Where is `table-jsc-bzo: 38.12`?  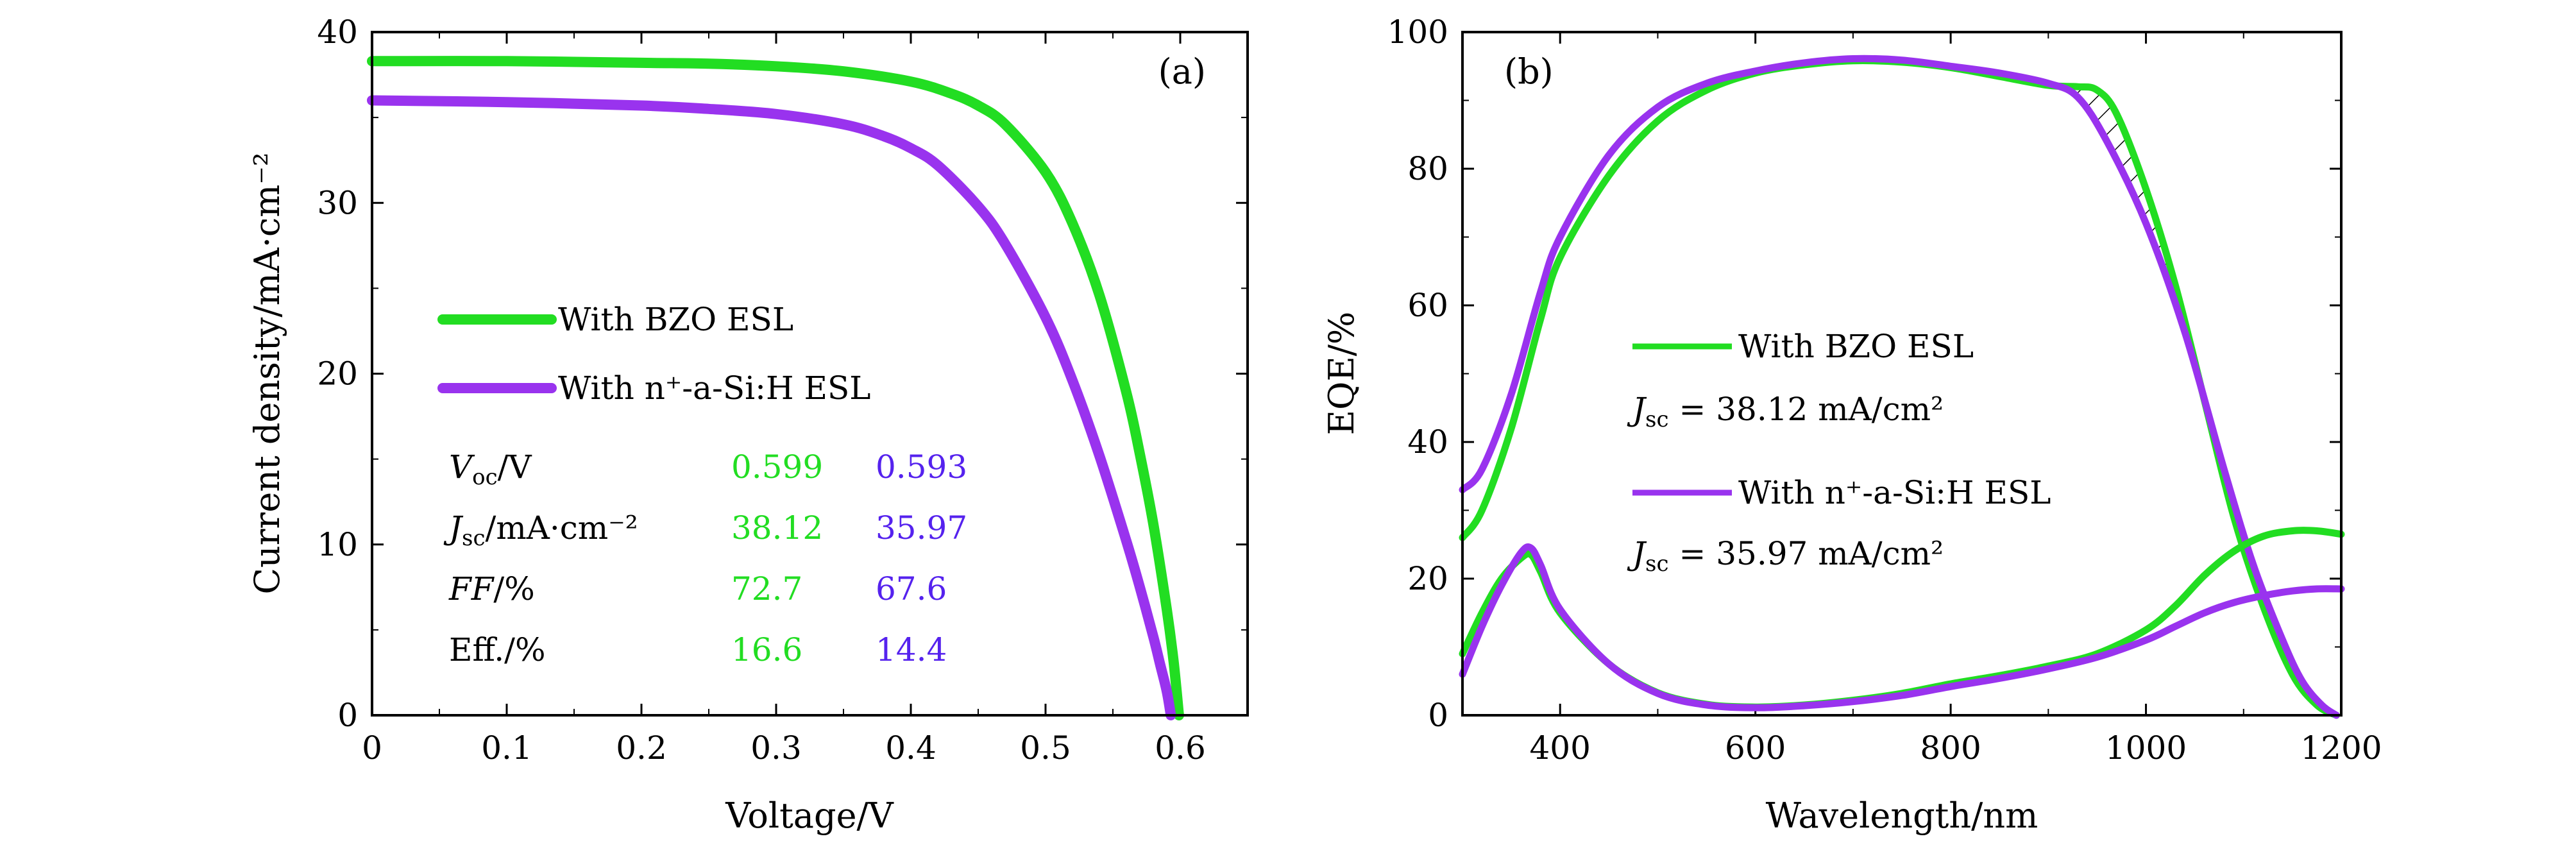
table-jsc-bzo: 38.12 is located at coordinates (777, 528).